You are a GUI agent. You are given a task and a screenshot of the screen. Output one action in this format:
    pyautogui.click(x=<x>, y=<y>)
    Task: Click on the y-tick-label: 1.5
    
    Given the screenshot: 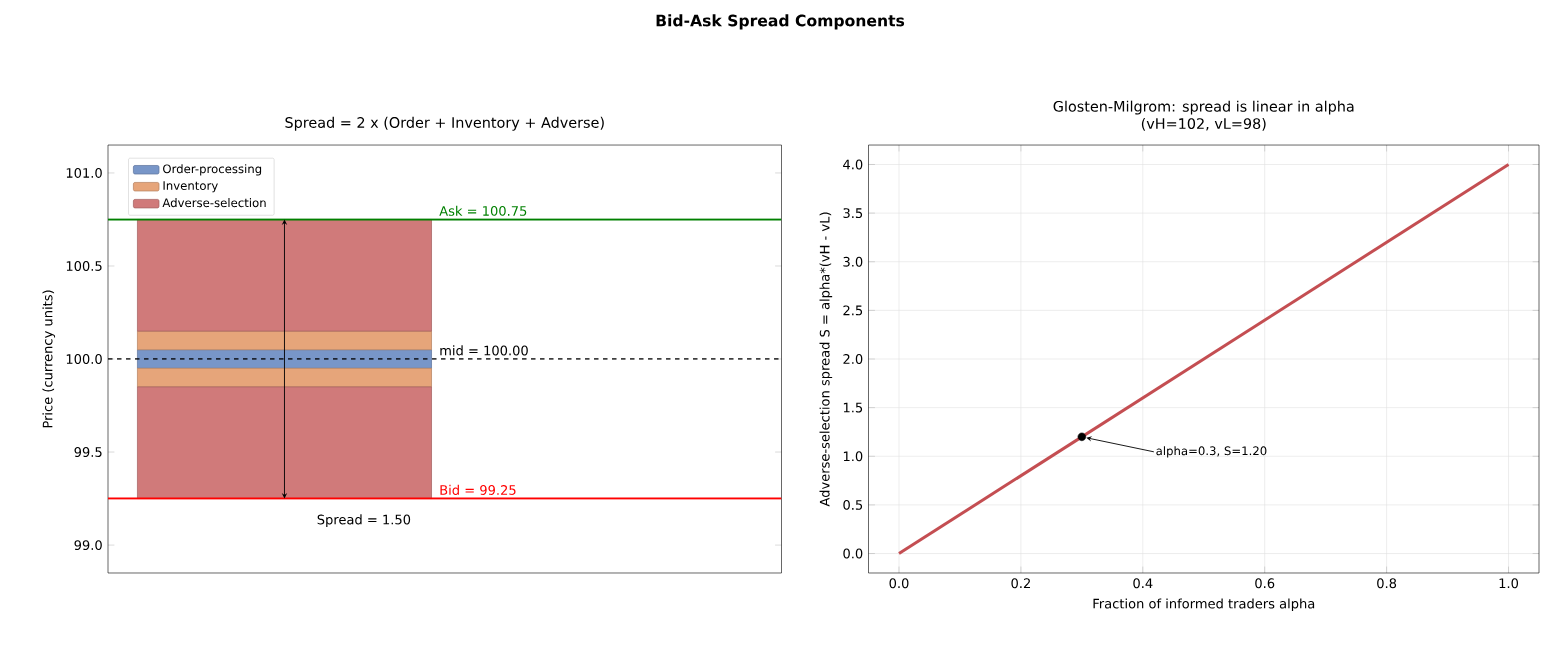 What is the action you would take?
    pyautogui.click(x=853, y=407)
    